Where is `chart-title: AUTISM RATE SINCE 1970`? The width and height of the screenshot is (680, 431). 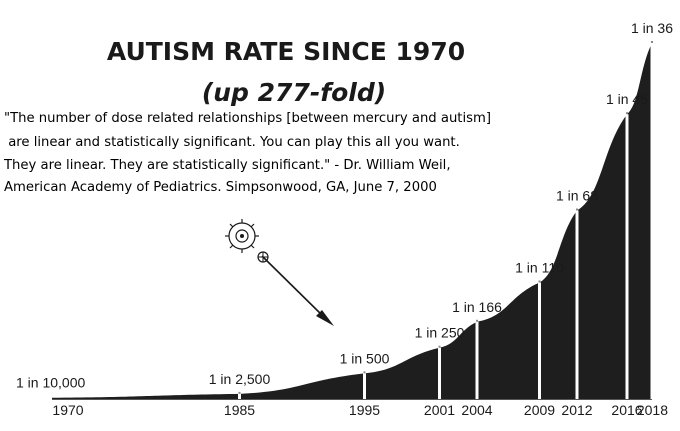 chart-title: AUTISM RATE SINCE 1970 is located at coordinates (286, 51).